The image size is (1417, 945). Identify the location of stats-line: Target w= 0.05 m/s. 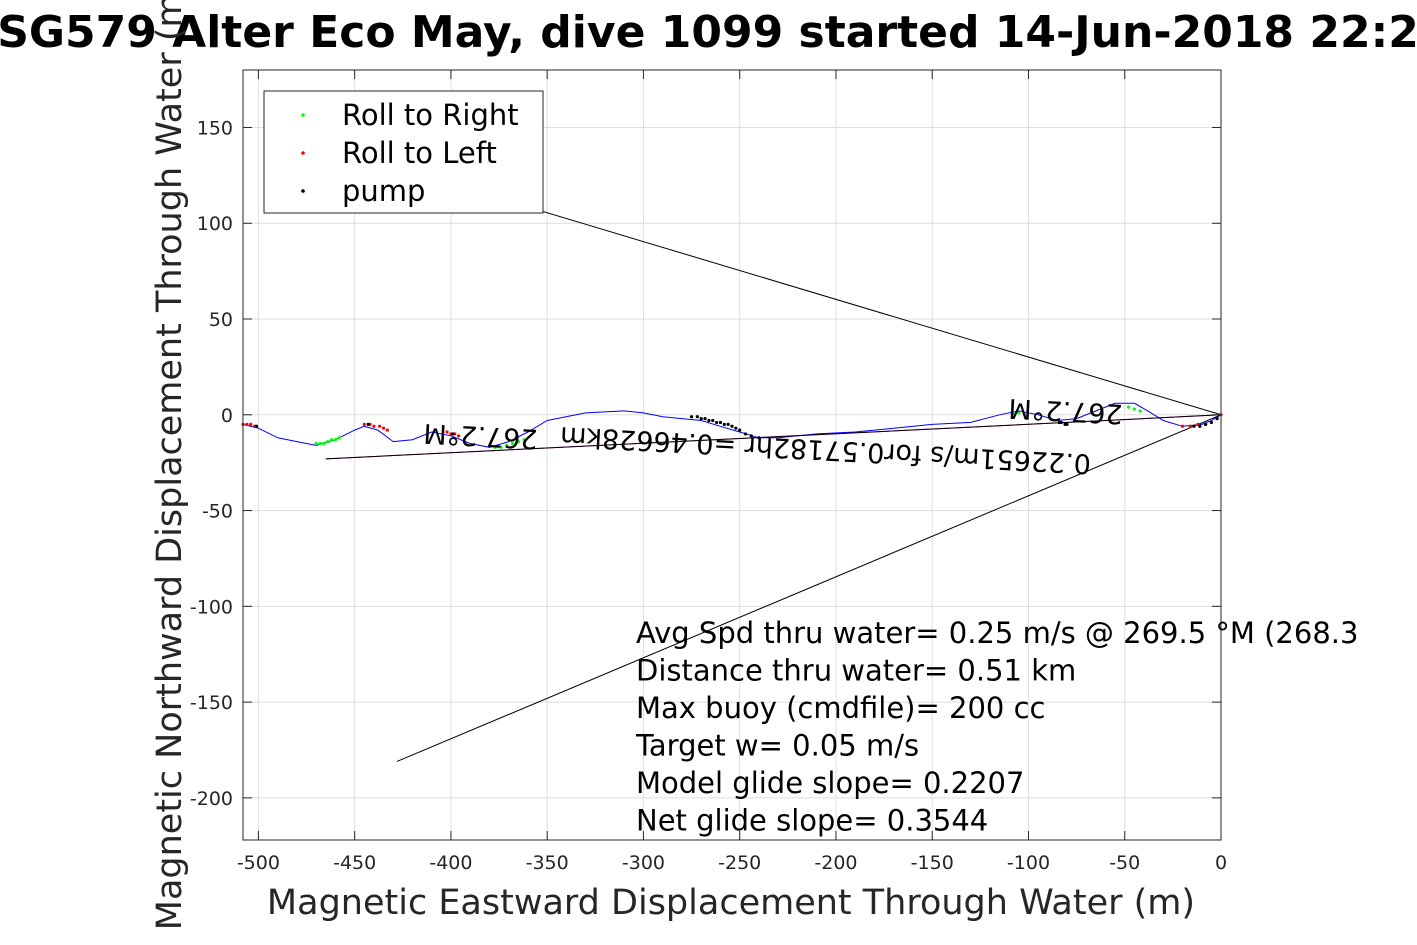
(777, 746).